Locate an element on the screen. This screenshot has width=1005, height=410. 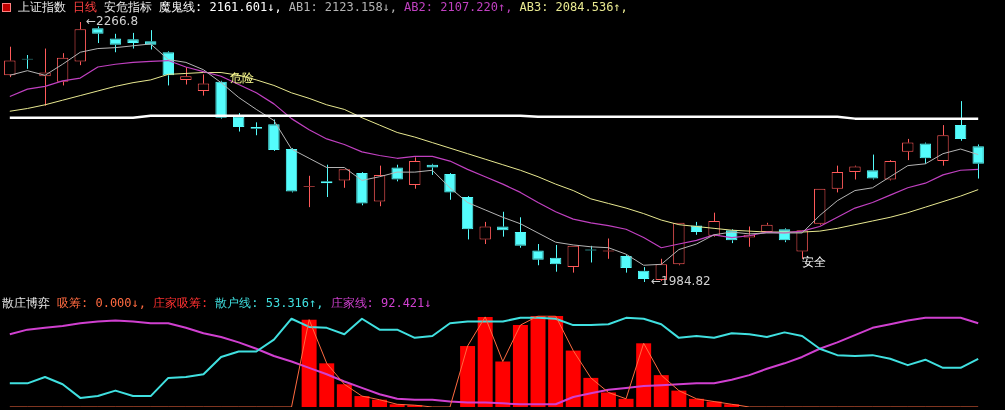
text: 吸筹: 0.000↓, is located at coordinates (102, 303).